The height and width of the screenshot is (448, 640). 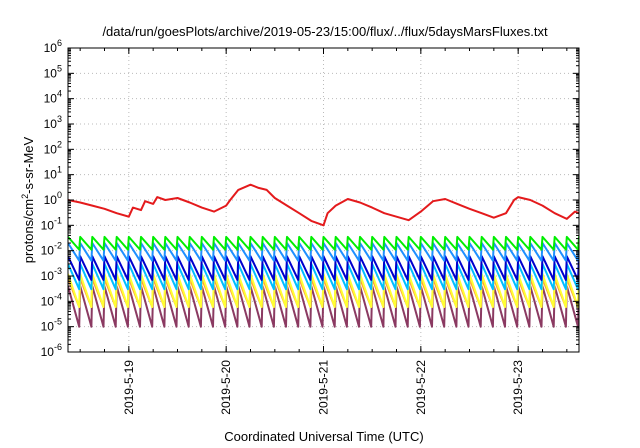 What do you see at coordinates (51, 350) in the screenshot?
I see `y-tick-label: 10⁻⁶` at bounding box center [51, 350].